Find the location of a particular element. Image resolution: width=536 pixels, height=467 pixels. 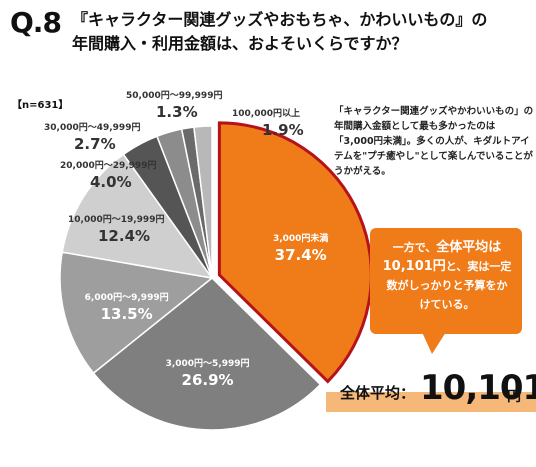

callout-pre: 一方で、 is located at coordinates (414, 247).